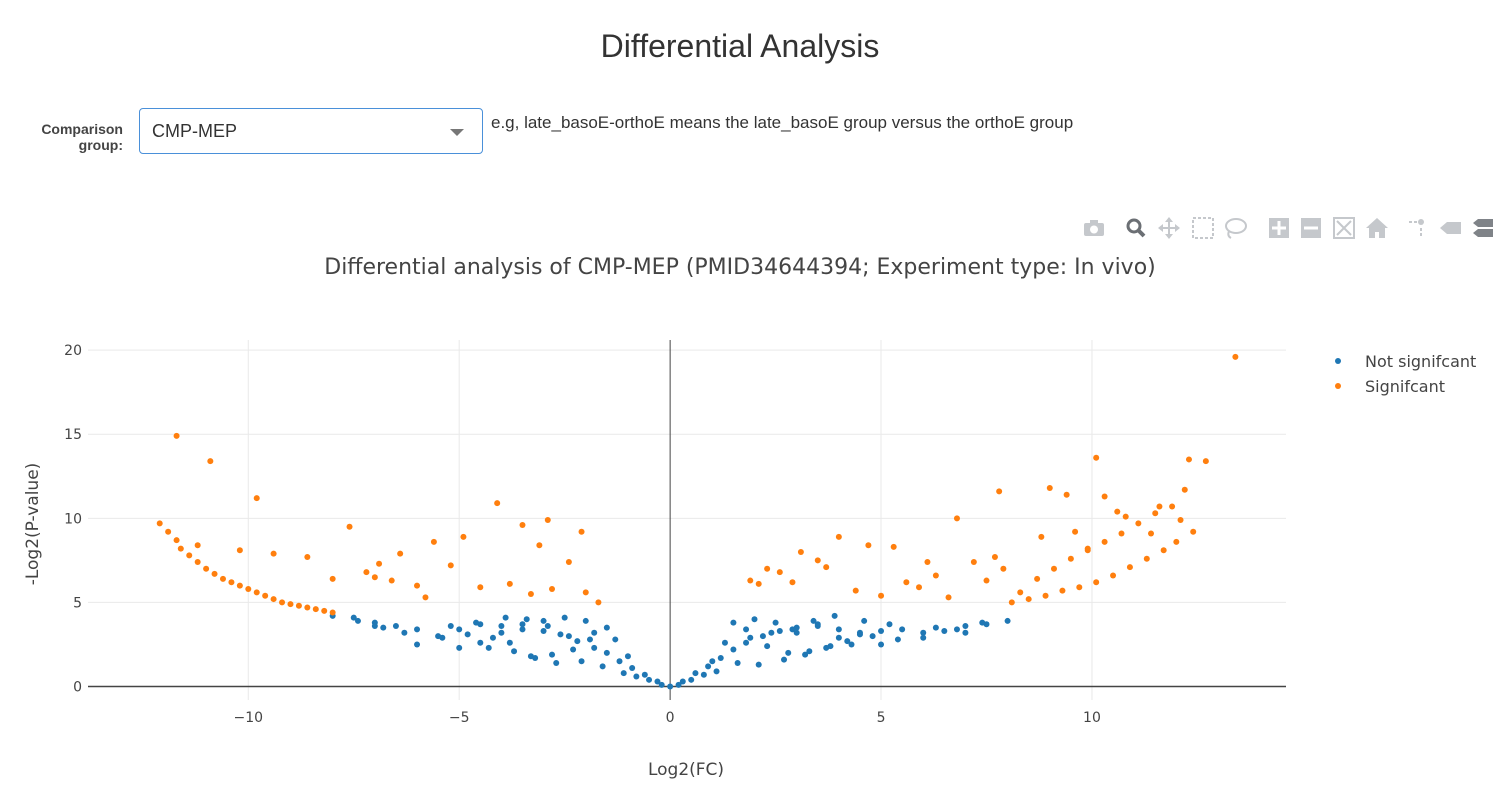 The image size is (1511, 790). Describe the element at coordinates (1311, 228) in the screenshot. I see `zoom-out-icon` at that location.